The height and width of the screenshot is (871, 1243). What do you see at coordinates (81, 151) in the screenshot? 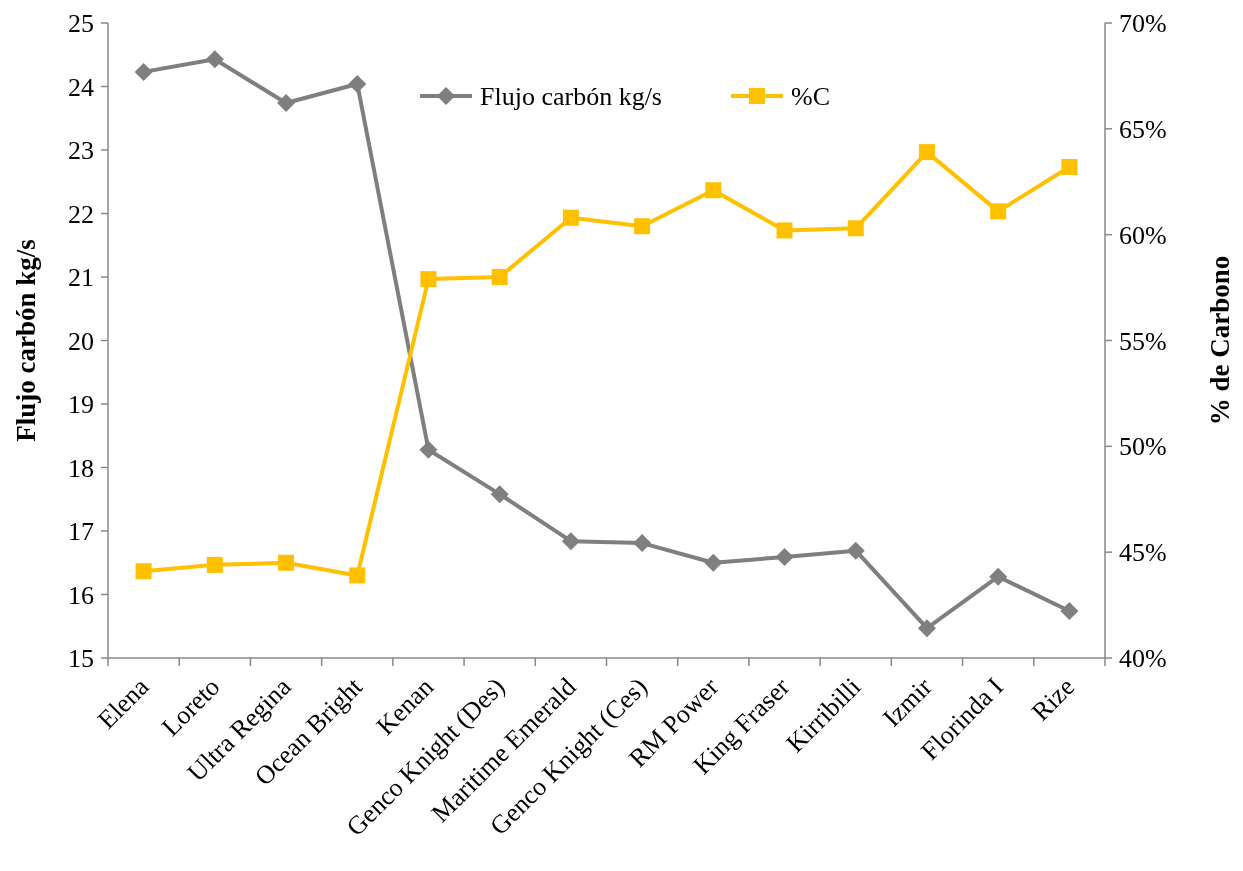
I see `y-tick-label: 23` at bounding box center [81, 151].